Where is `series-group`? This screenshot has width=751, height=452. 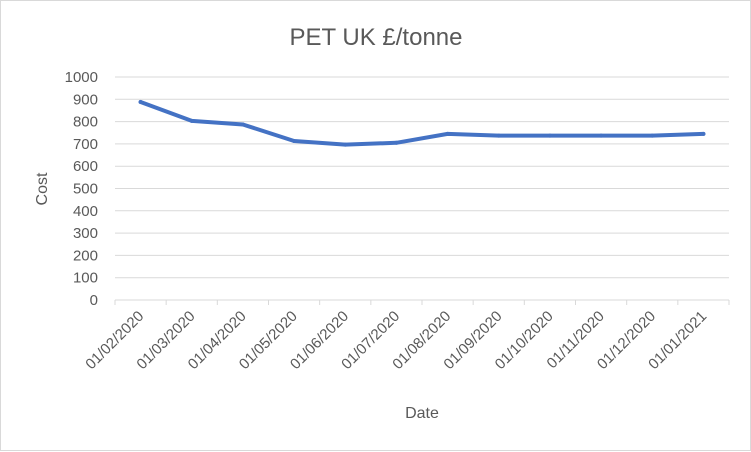
series-group is located at coordinates (422, 123).